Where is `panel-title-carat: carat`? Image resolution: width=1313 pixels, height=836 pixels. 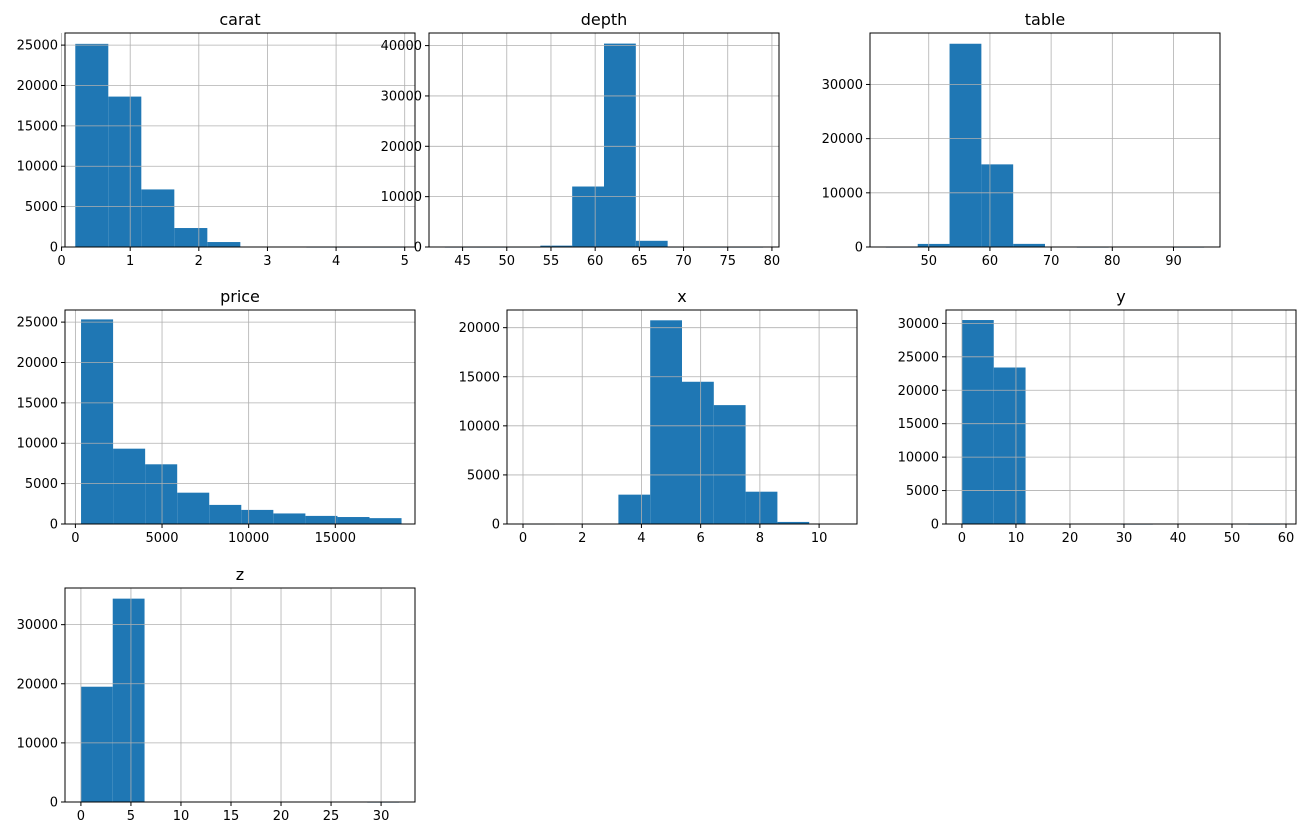
panel-title-carat: carat is located at coordinates (239, 19).